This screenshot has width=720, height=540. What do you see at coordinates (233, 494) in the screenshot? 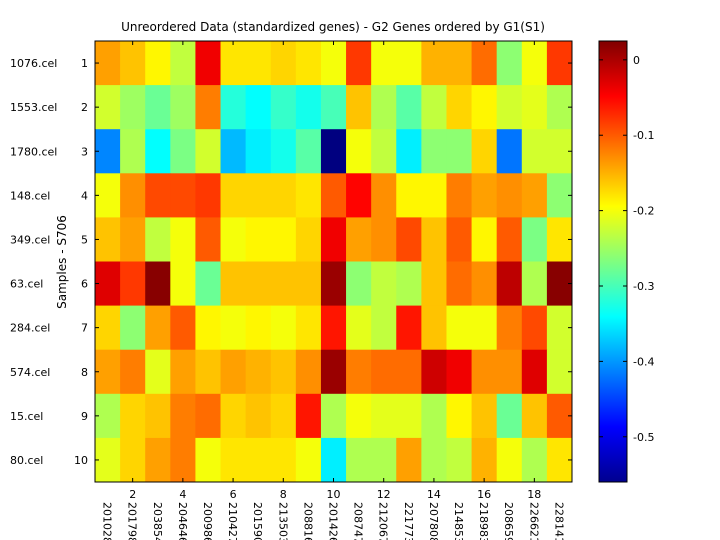
I see `column-tick-number: 6` at bounding box center [233, 494].